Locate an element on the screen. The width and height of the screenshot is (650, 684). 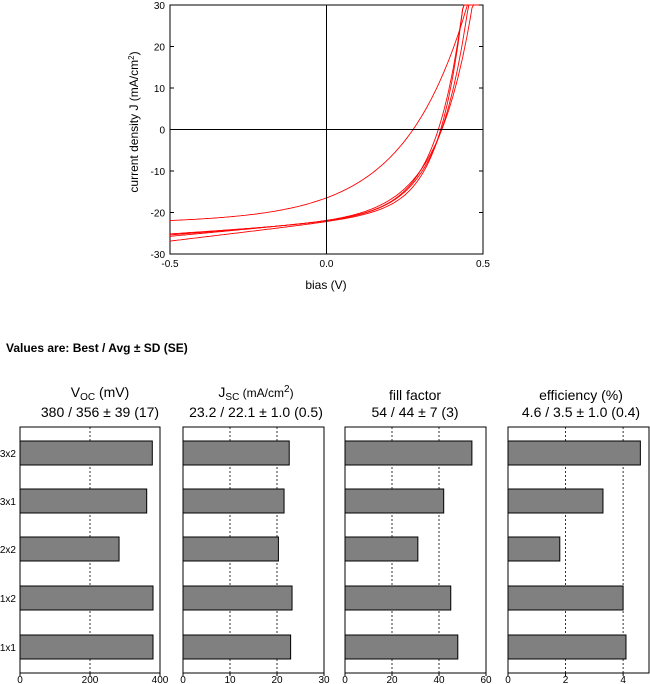
fill-factor-bar-chart: 0 20 40 60 is located at coordinates (417, 555).